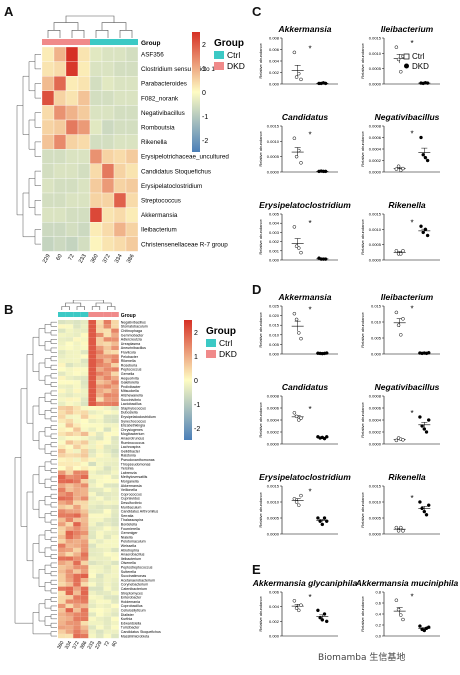 The image size is (460, 675). Describe the element at coordinates (59, 257) in the screenshot. I see `a-col-label: 60` at that location.